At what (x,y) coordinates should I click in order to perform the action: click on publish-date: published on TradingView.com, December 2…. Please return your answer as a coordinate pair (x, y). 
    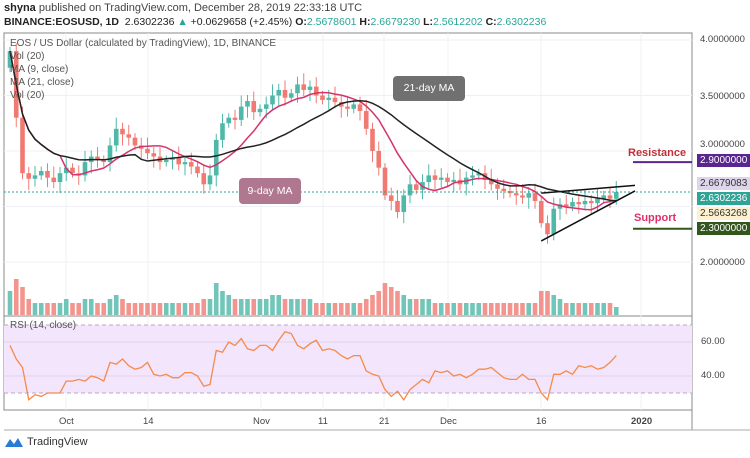
    Looking at the image, I should click on (200, 8).